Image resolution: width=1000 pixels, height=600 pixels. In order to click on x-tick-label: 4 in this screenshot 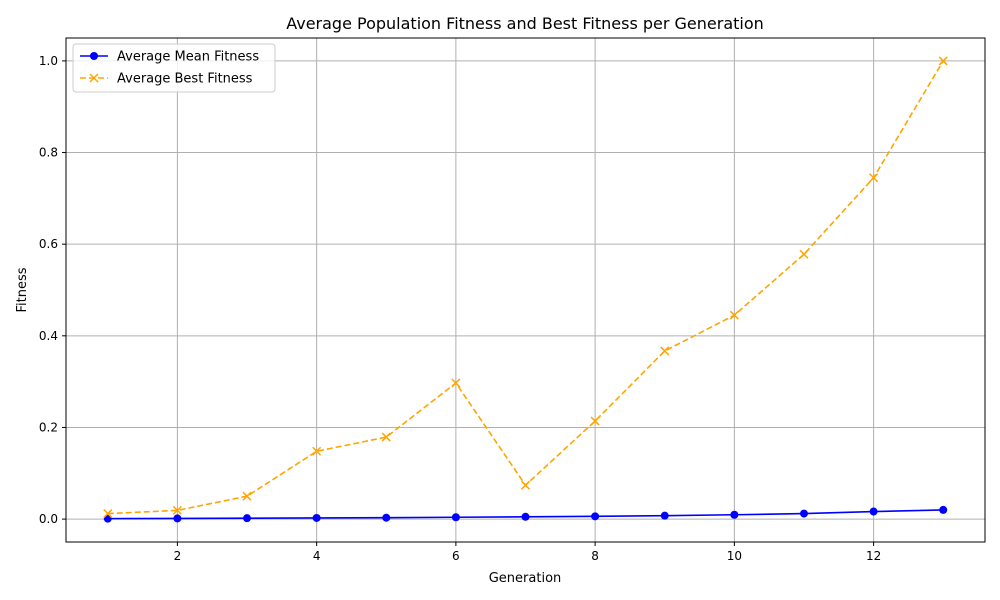, I will do `click(317, 556)`.